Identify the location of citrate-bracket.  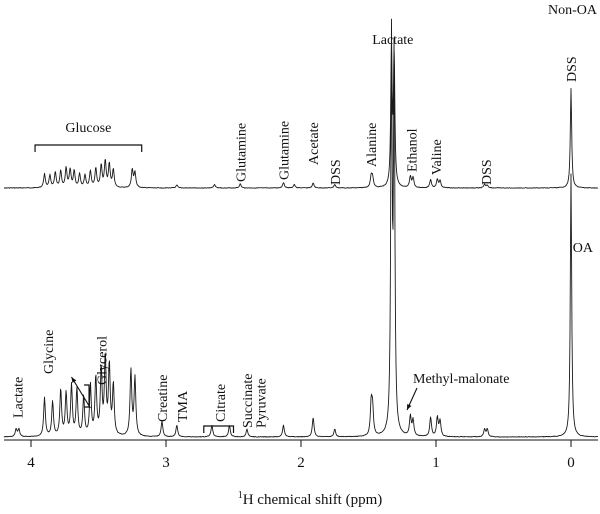
(219, 429).